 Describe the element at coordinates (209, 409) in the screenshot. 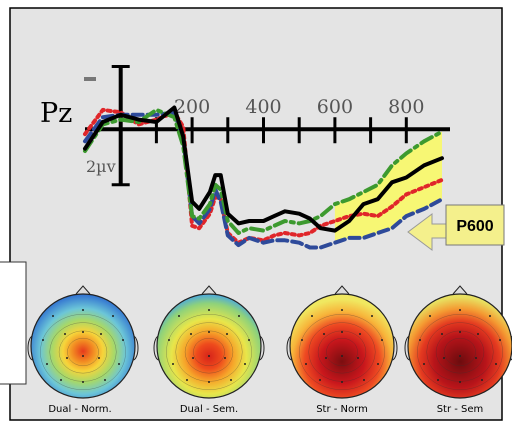

I see `topomap-label-2: Dual - Sem.` at that location.